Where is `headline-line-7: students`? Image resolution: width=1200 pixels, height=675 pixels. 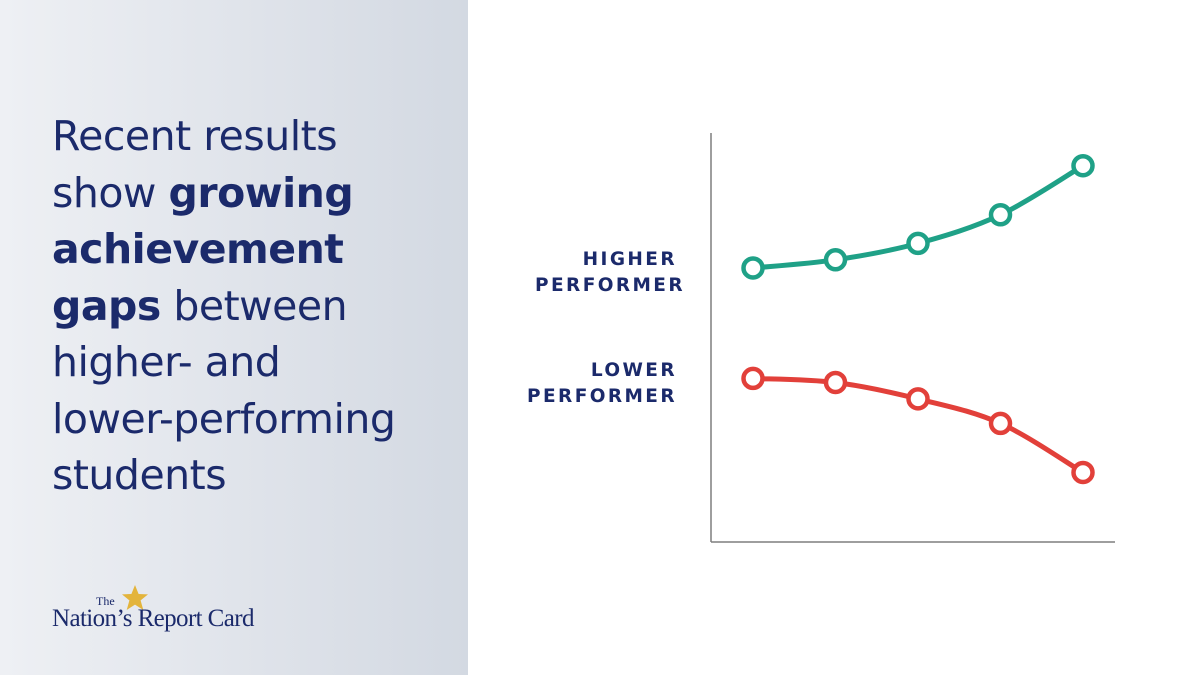
headline-line-7: students is located at coordinates (139, 475).